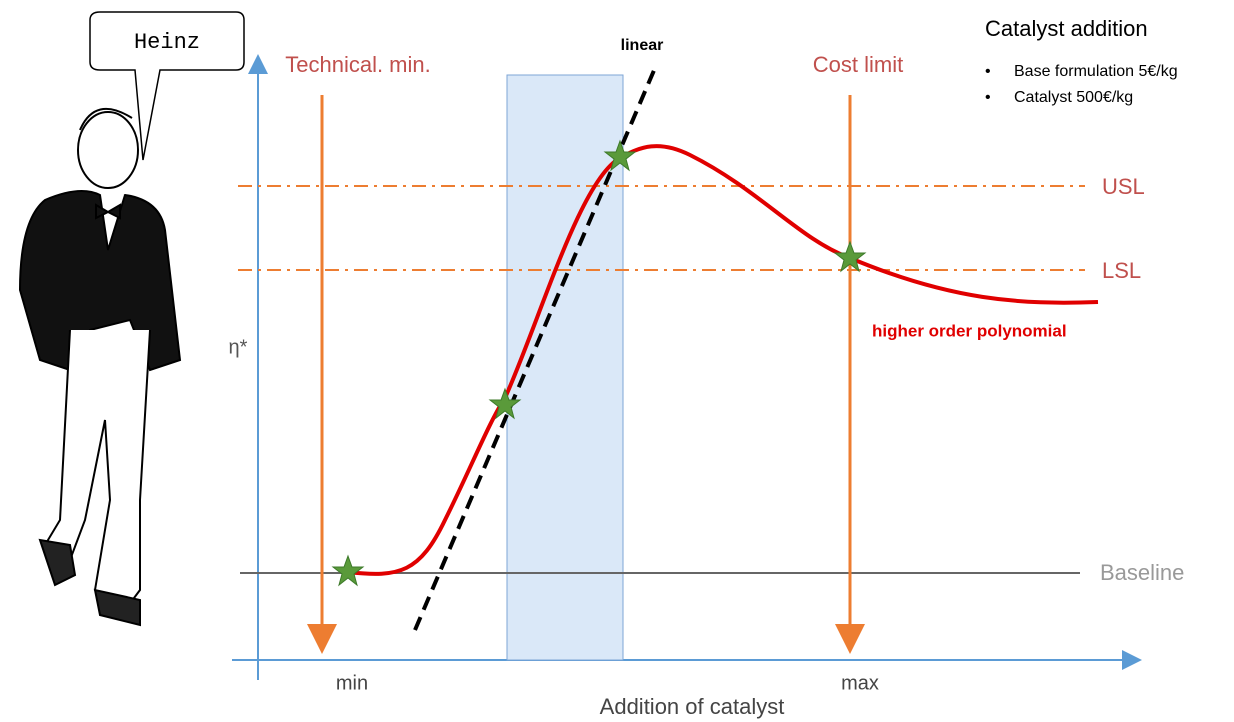 The image size is (1234, 722). I want to click on linear-label: linear, so click(642, 45).